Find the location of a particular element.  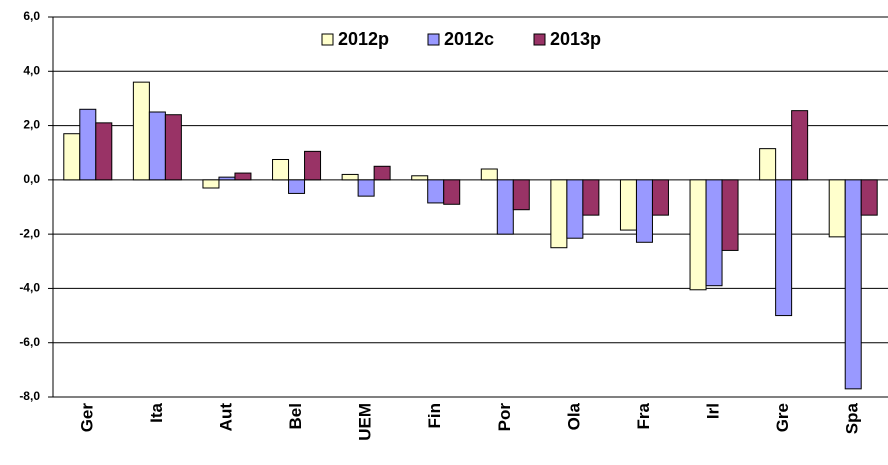

x-tick-label: Aut is located at coordinates (225, 417).